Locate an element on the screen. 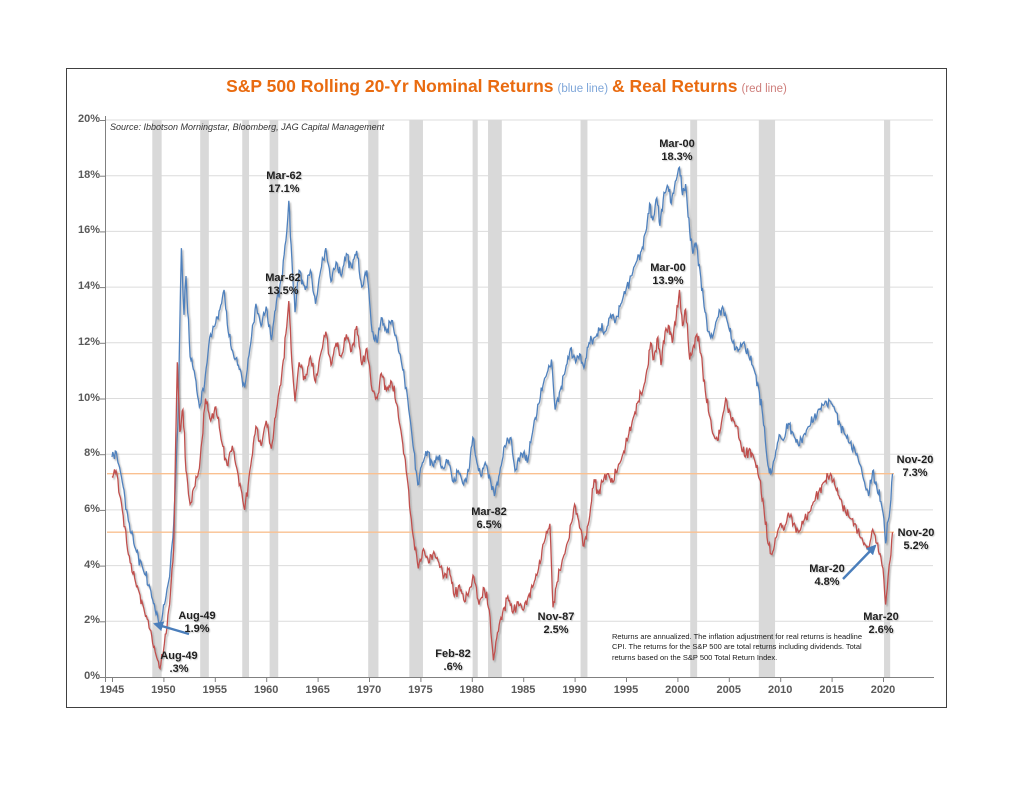 The height and width of the screenshot is (791, 1024). x-tick-label: 1965 is located at coordinates (317, 690).